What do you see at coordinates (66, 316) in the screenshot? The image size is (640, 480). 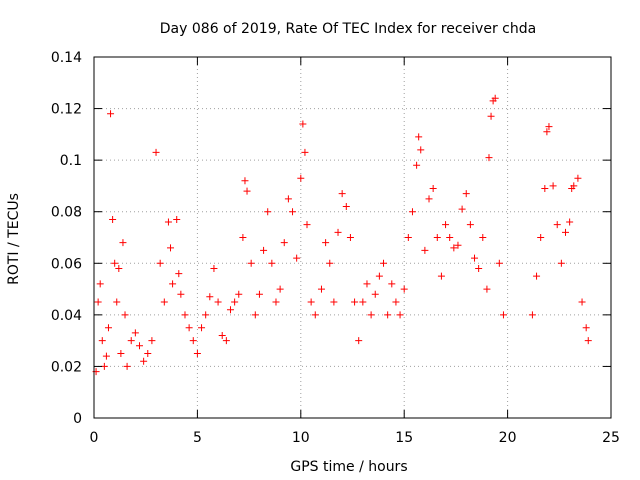 I see `y-tick-label: 0.04` at bounding box center [66, 316].